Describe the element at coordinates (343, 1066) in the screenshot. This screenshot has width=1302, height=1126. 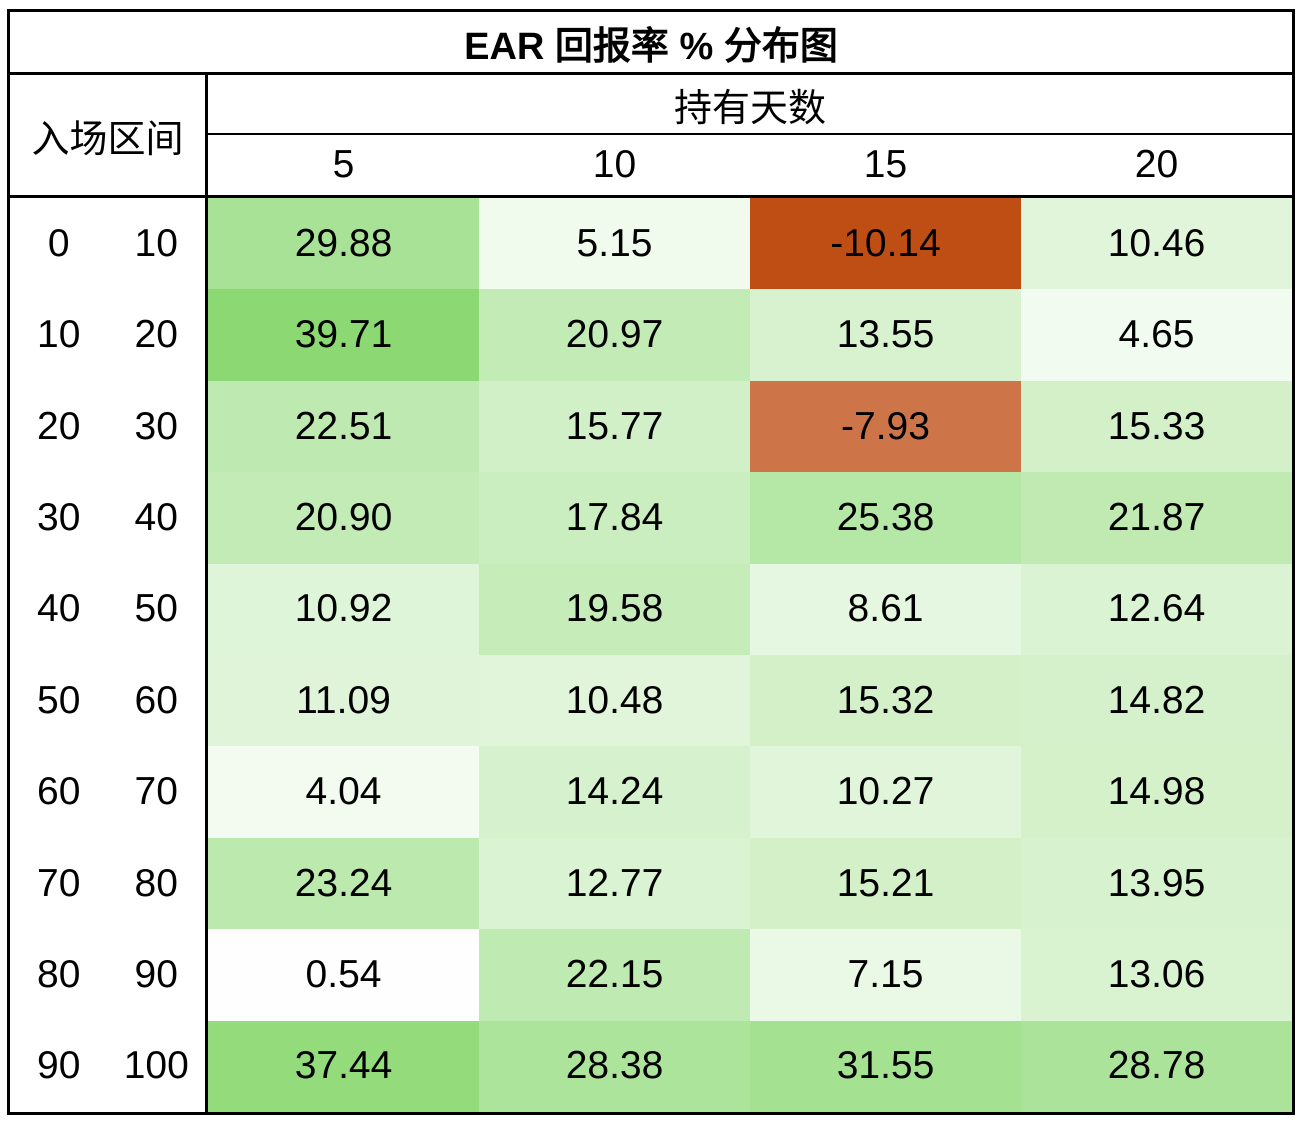
I see `value-cell: 37.44` at that location.